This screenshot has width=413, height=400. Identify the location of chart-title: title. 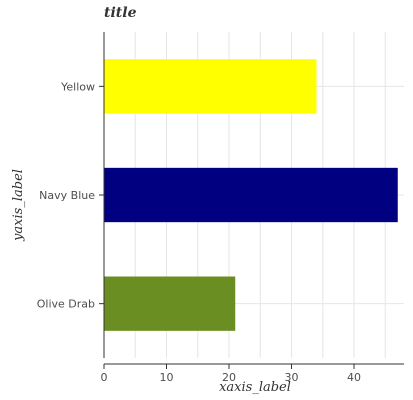
(120, 13).